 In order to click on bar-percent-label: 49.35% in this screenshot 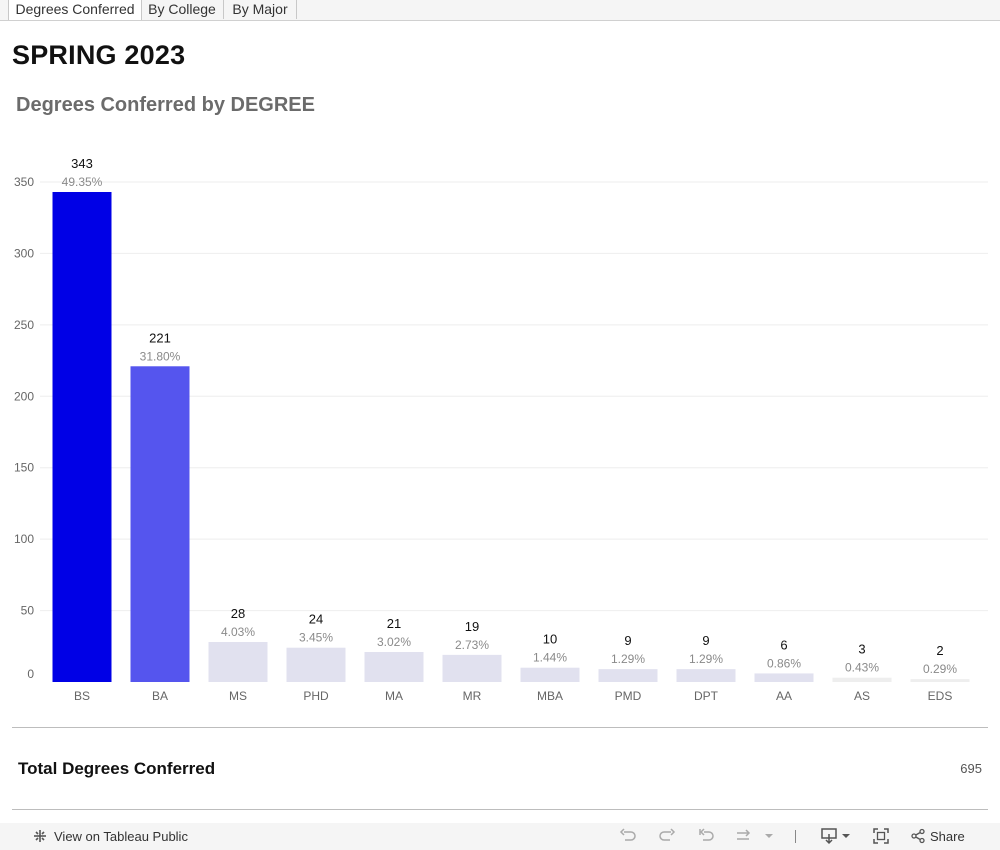, I will do `click(82, 182)`.